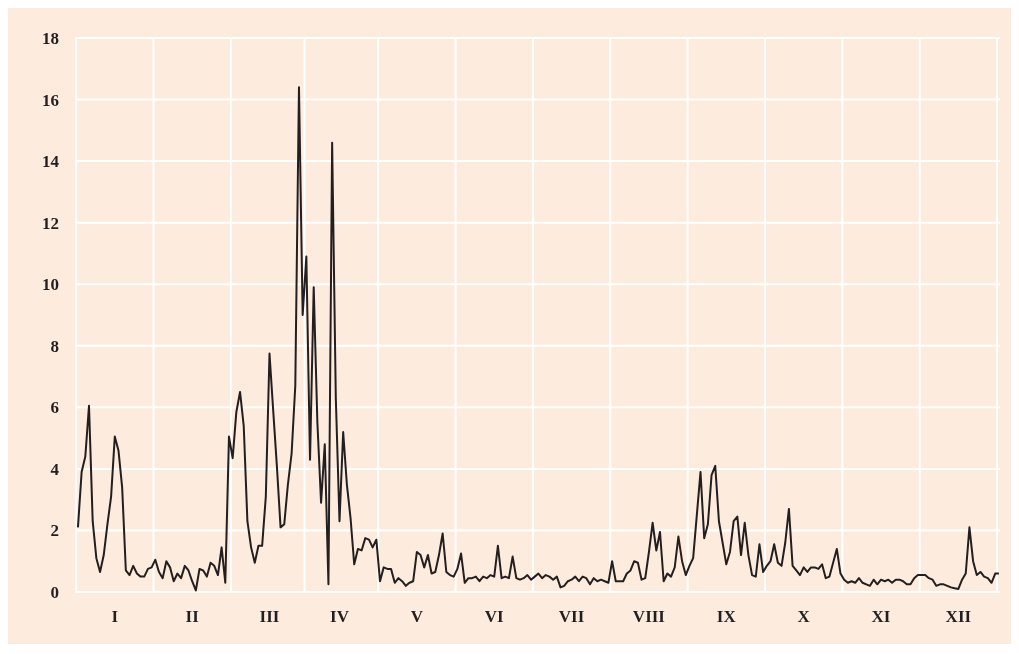 The width and height of the screenshot is (1019, 654). Describe the element at coordinates (54, 346) in the screenshot. I see `y-tick-label: 8` at that location.